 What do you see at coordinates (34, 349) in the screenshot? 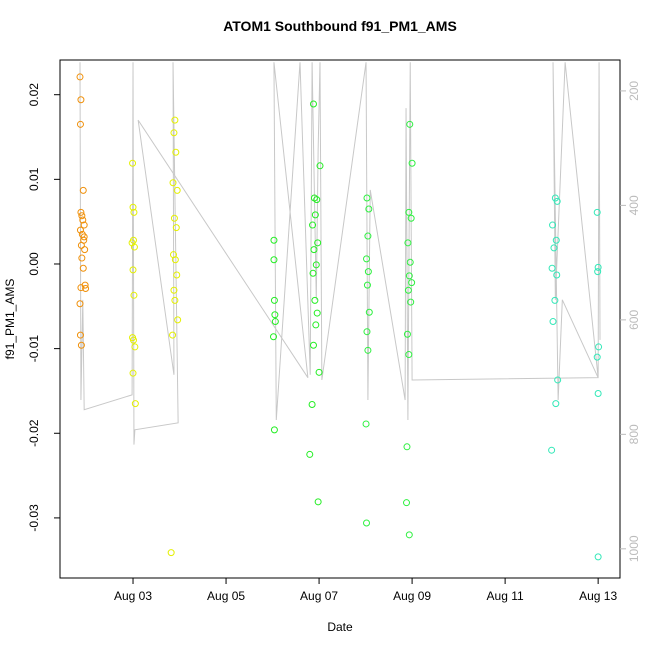
I see `y-tick-label: -0.01` at bounding box center [34, 349].